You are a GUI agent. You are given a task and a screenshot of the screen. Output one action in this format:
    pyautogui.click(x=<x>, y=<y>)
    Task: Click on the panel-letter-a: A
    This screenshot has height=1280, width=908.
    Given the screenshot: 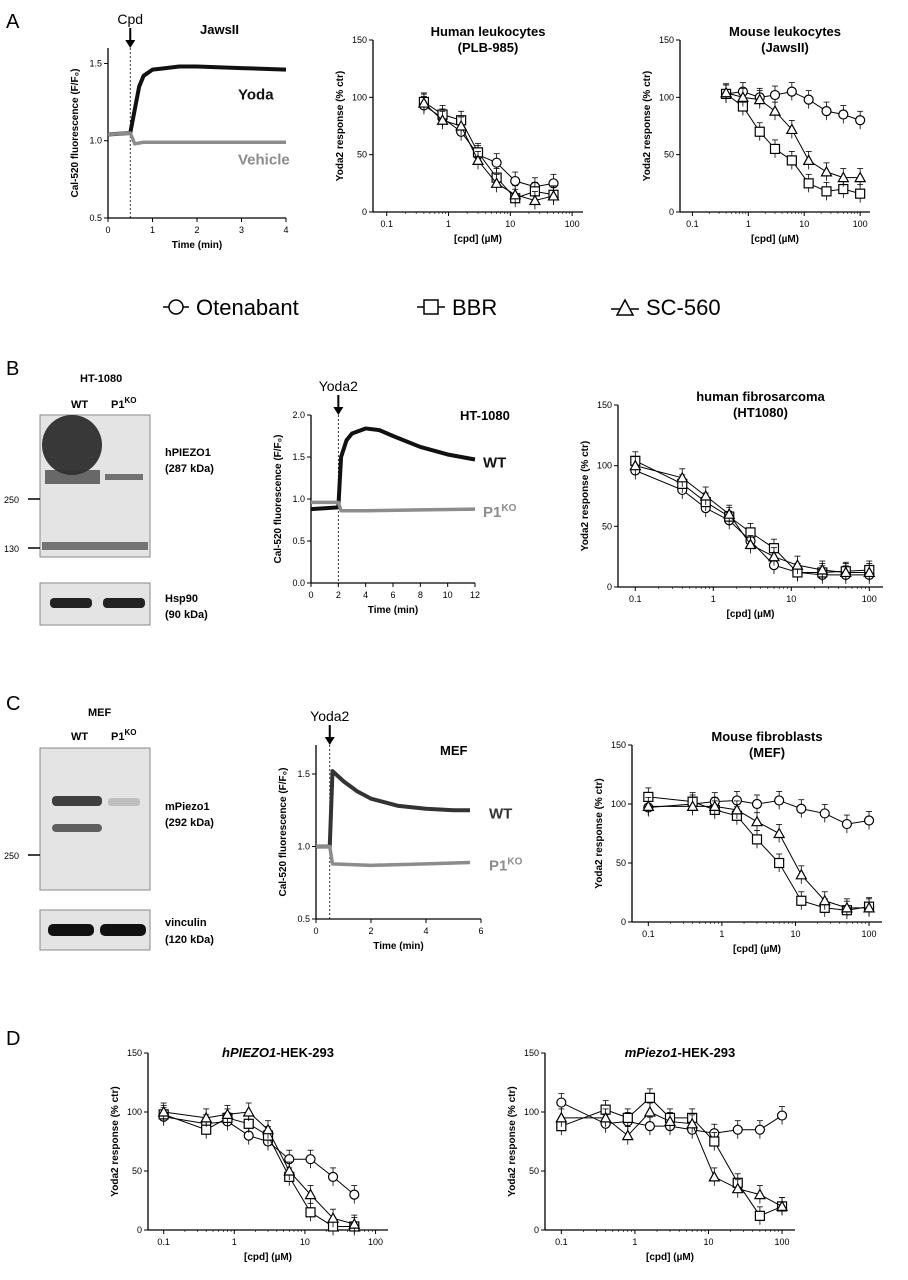 What is the action you would take?
    pyautogui.click(x=13, y=22)
    